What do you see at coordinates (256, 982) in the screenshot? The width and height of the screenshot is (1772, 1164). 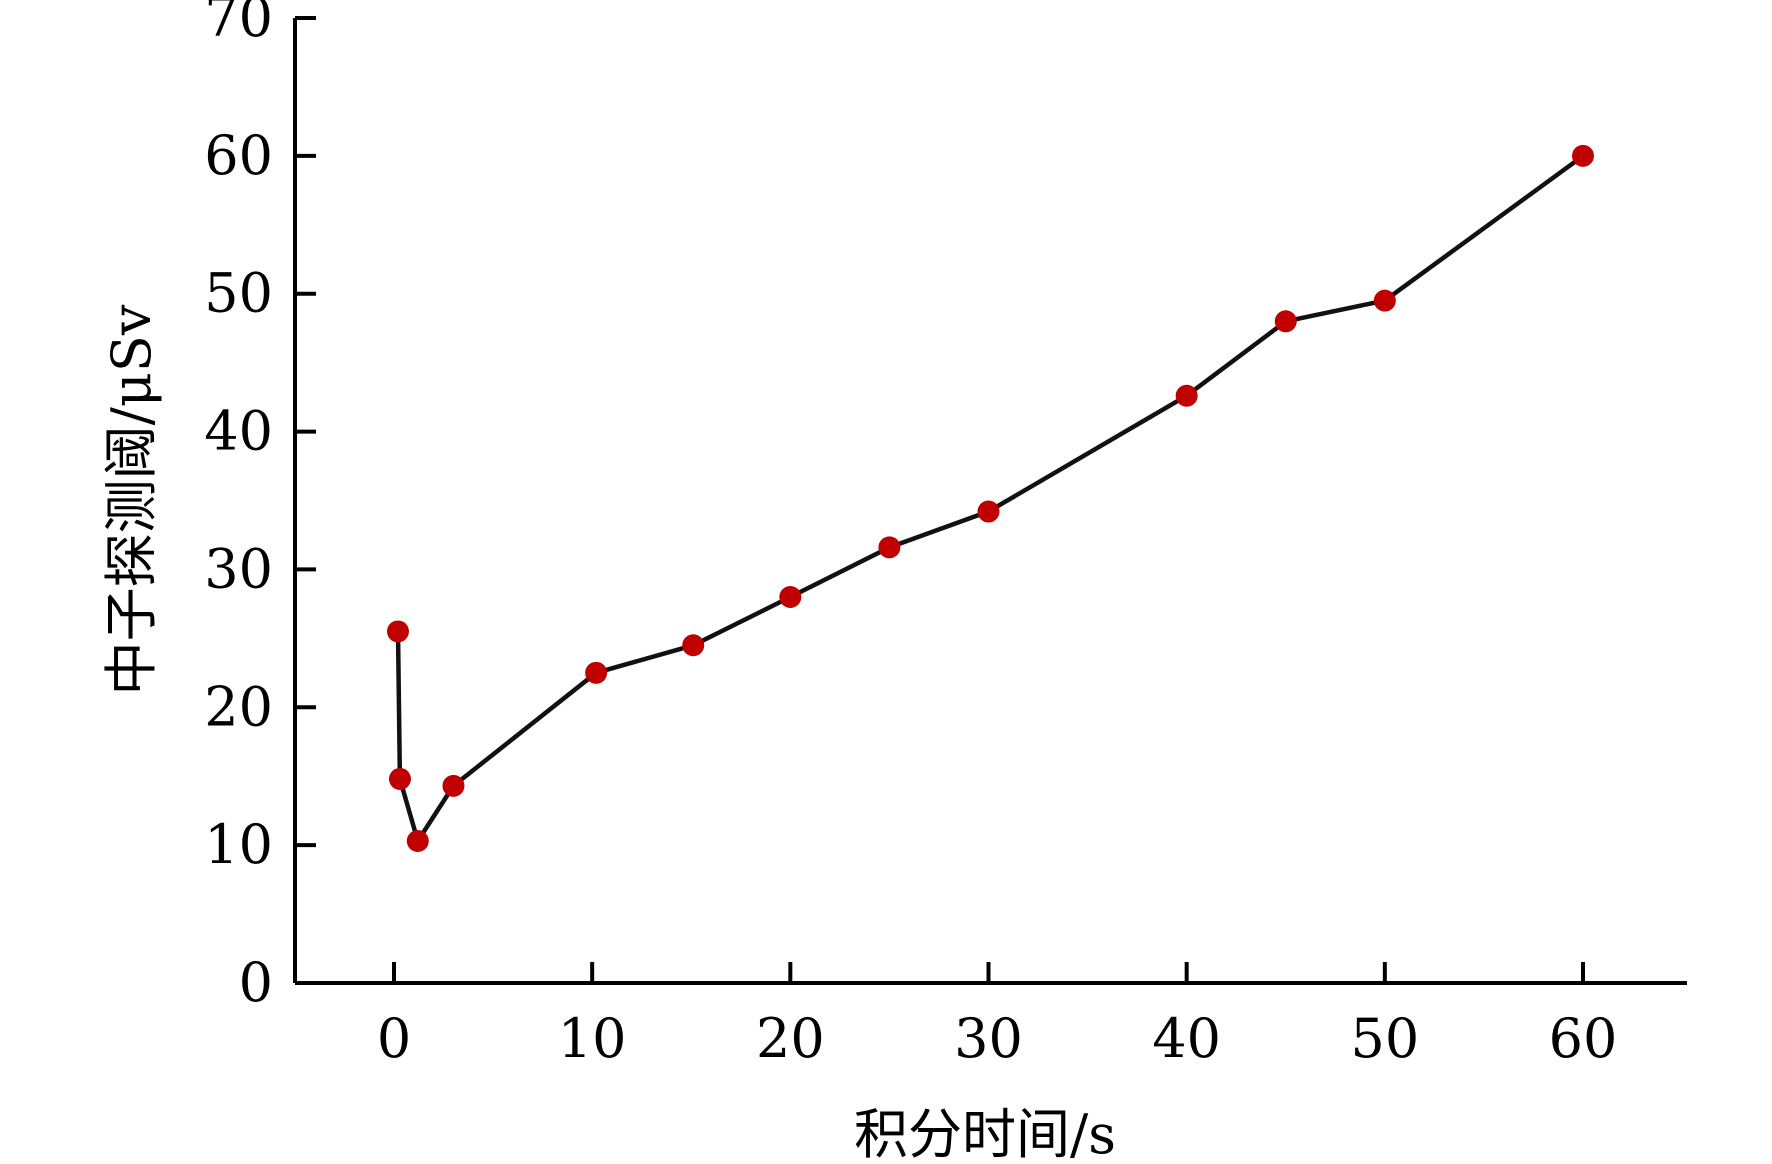 I see `y-tick-label: 0` at bounding box center [256, 982].